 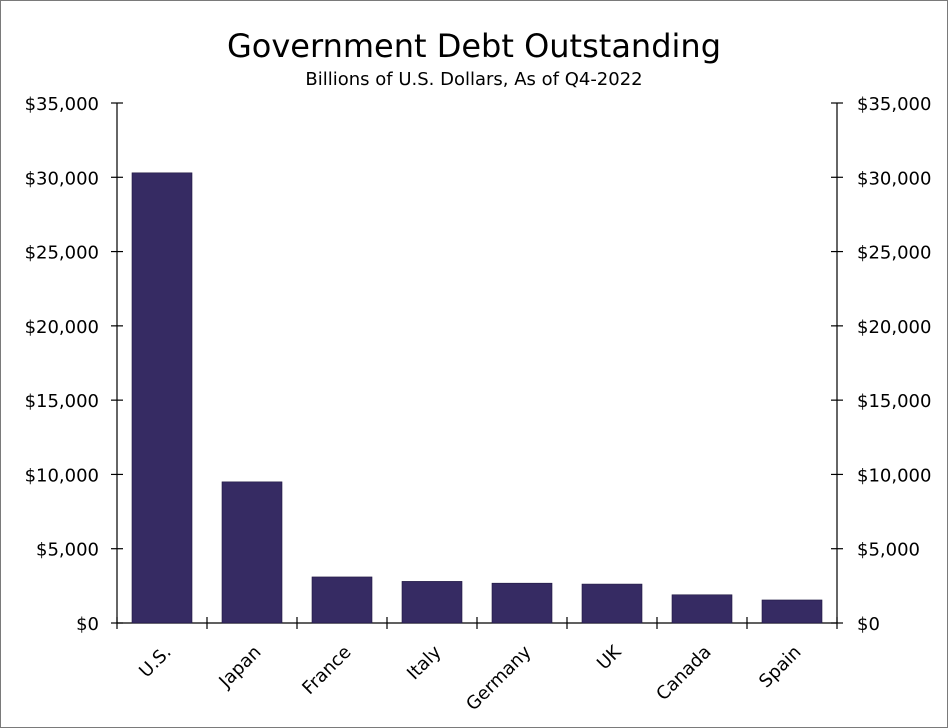 What do you see at coordinates (894, 401) in the screenshot?
I see `y-tick-label-right: $15,000` at bounding box center [894, 401].